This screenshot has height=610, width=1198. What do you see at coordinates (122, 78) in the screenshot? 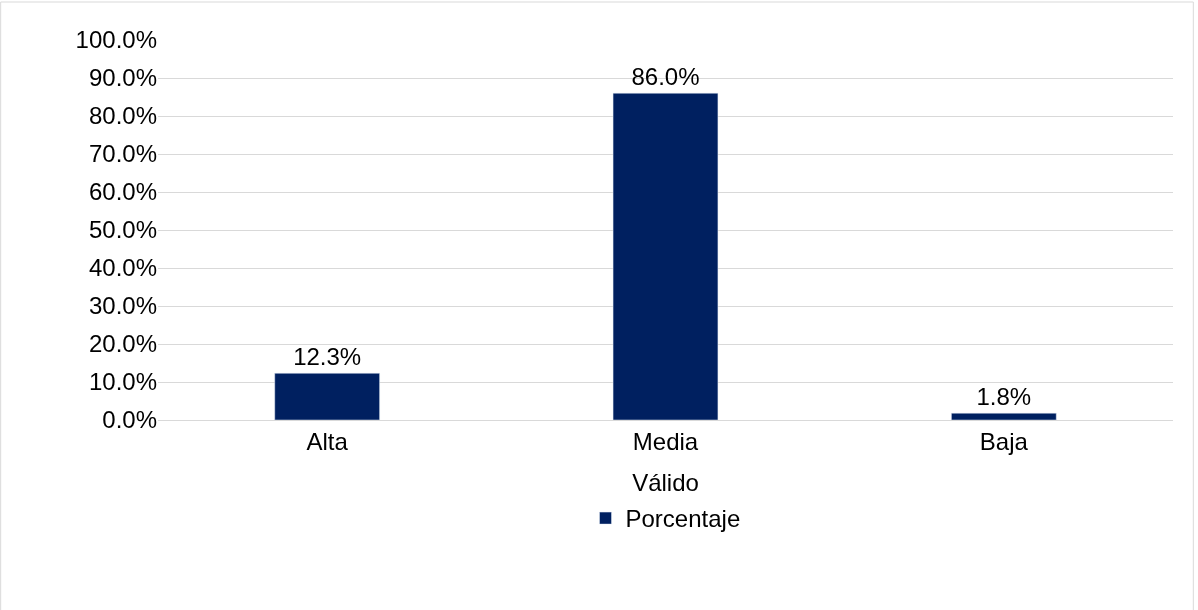
I see `y-tick-label: 90.0%` at bounding box center [122, 78].